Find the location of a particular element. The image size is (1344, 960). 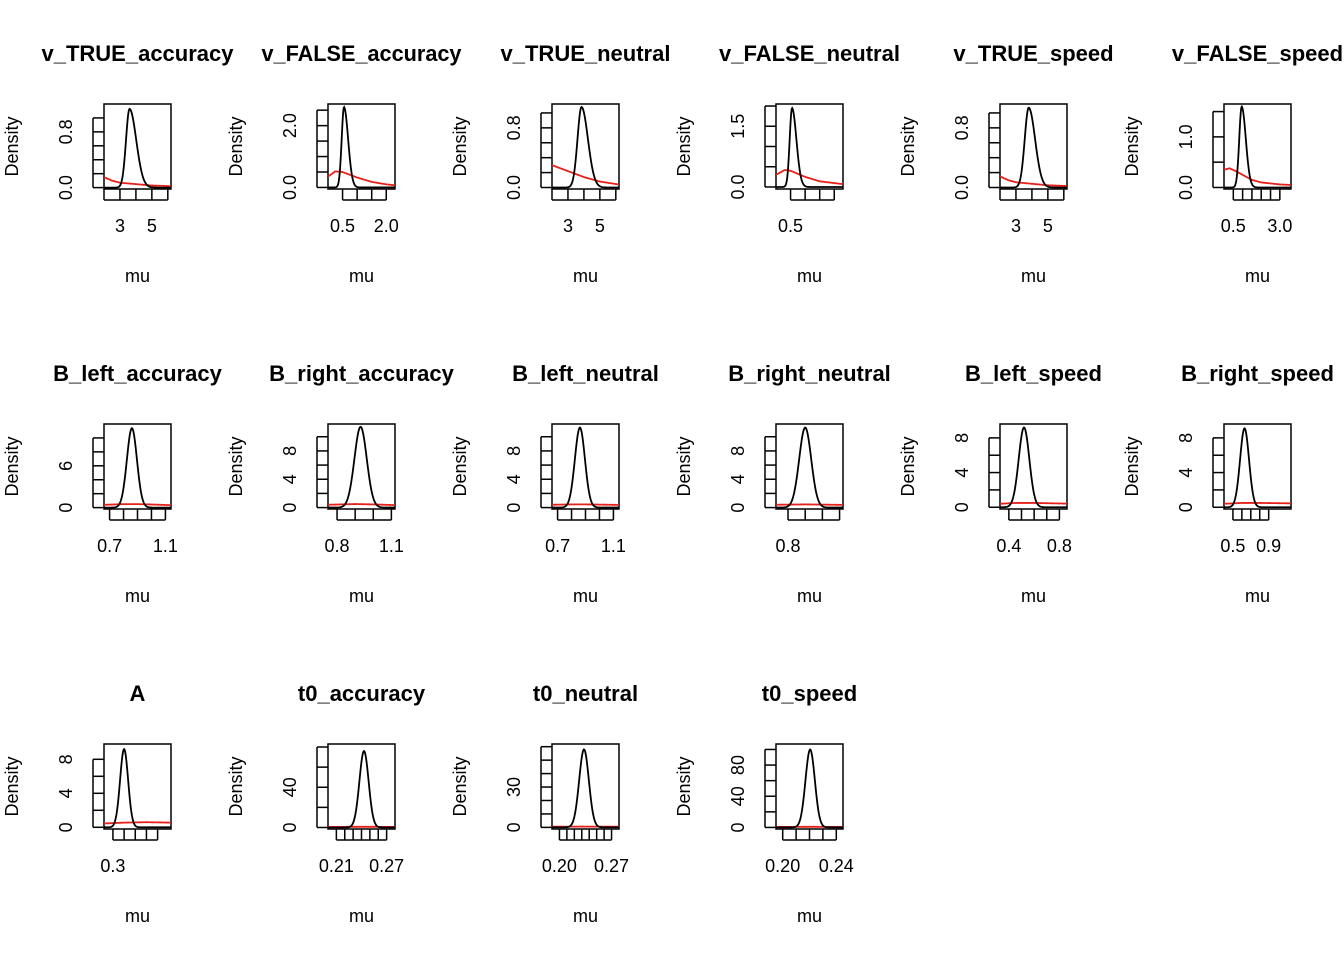

panel-title: v_TRUE_neutral is located at coordinates (586, 53).